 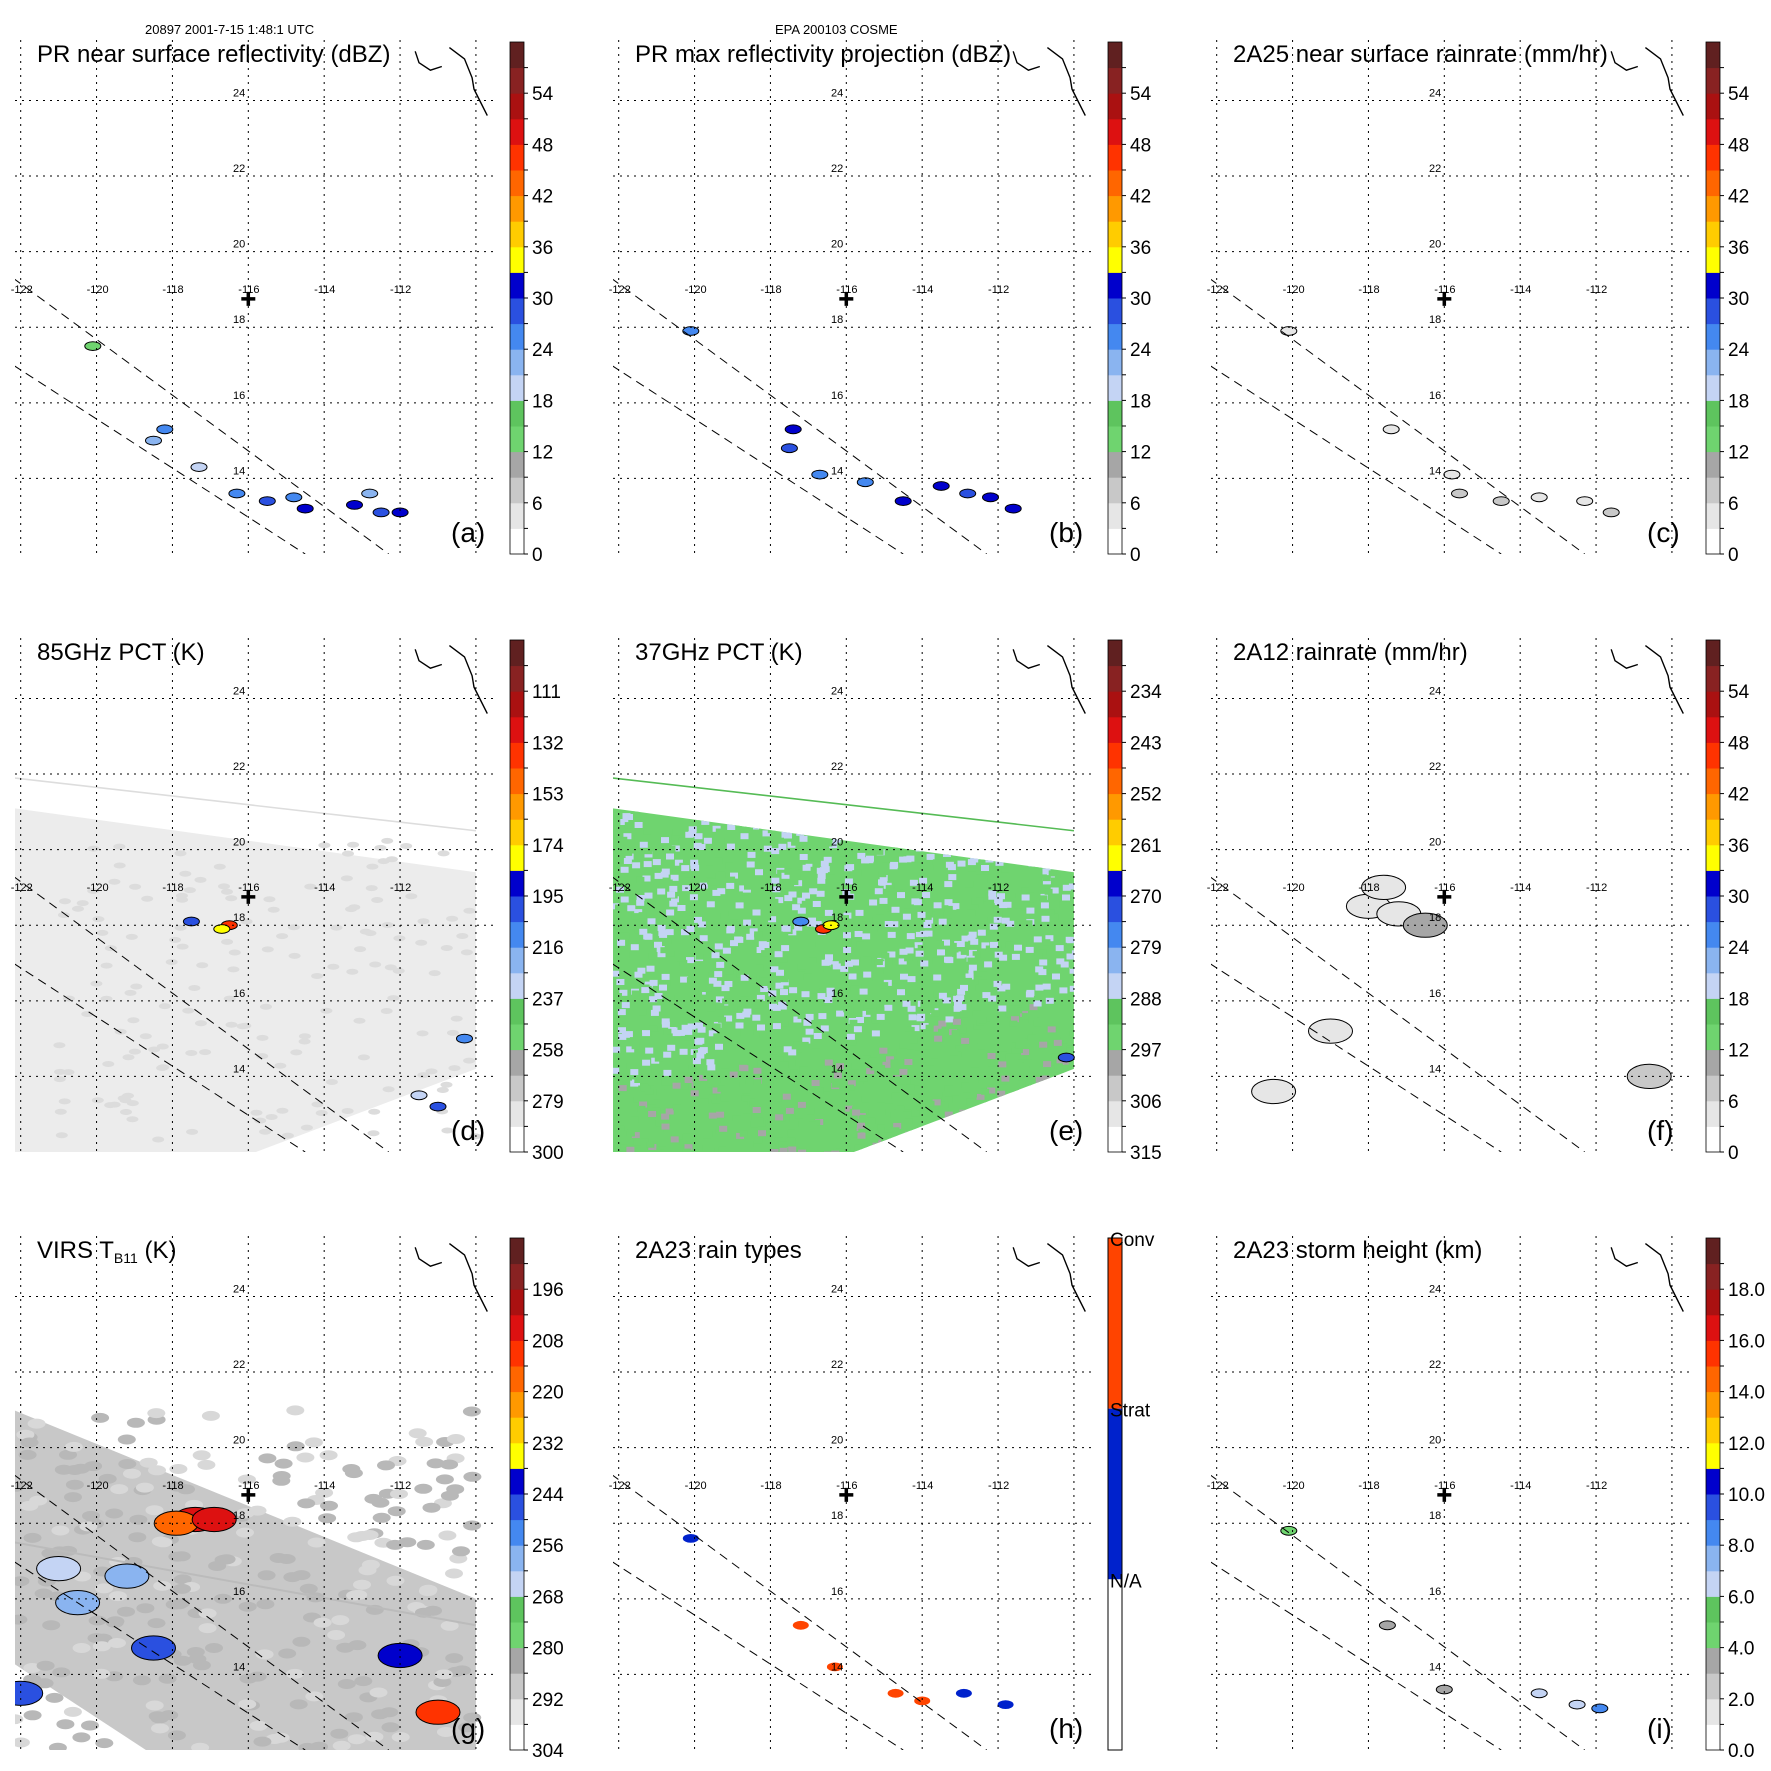 I want to click on lat-tick-label: 14, so click(x=837, y=1667).